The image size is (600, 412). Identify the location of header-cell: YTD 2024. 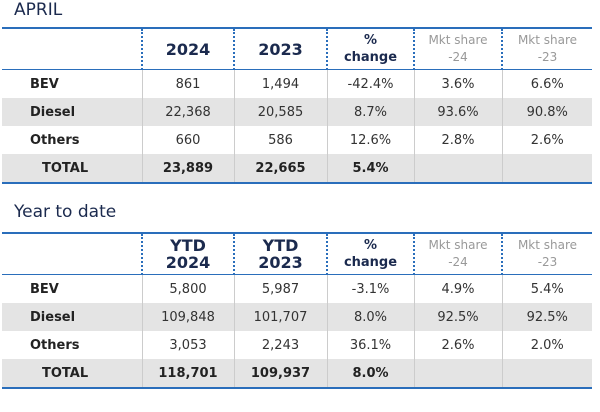
(187, 254).